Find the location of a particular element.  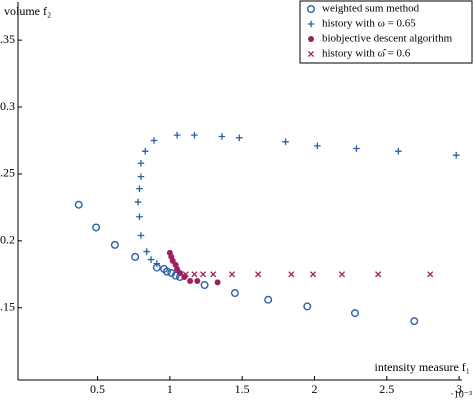

x-tick-label: 2.5 is located at coordinates (386, 389).